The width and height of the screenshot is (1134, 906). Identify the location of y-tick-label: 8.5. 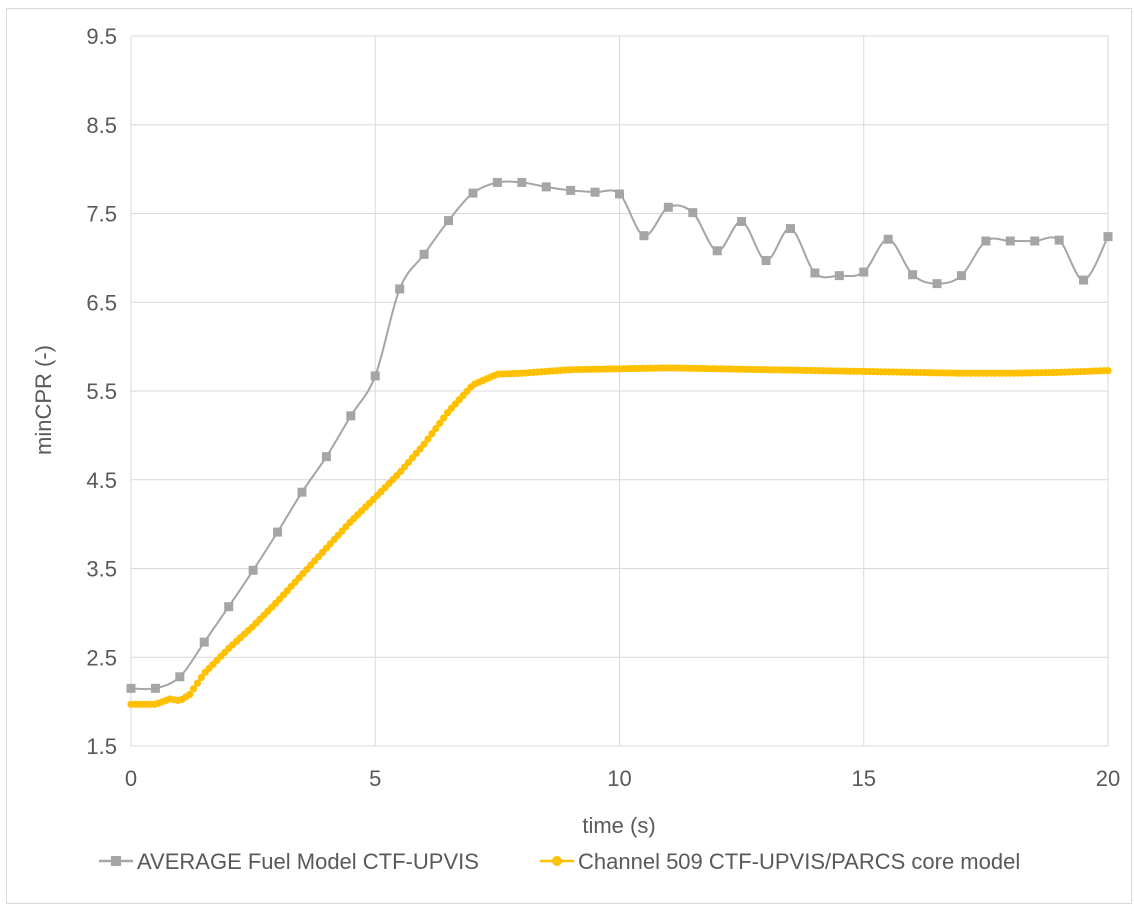
(101, 125).